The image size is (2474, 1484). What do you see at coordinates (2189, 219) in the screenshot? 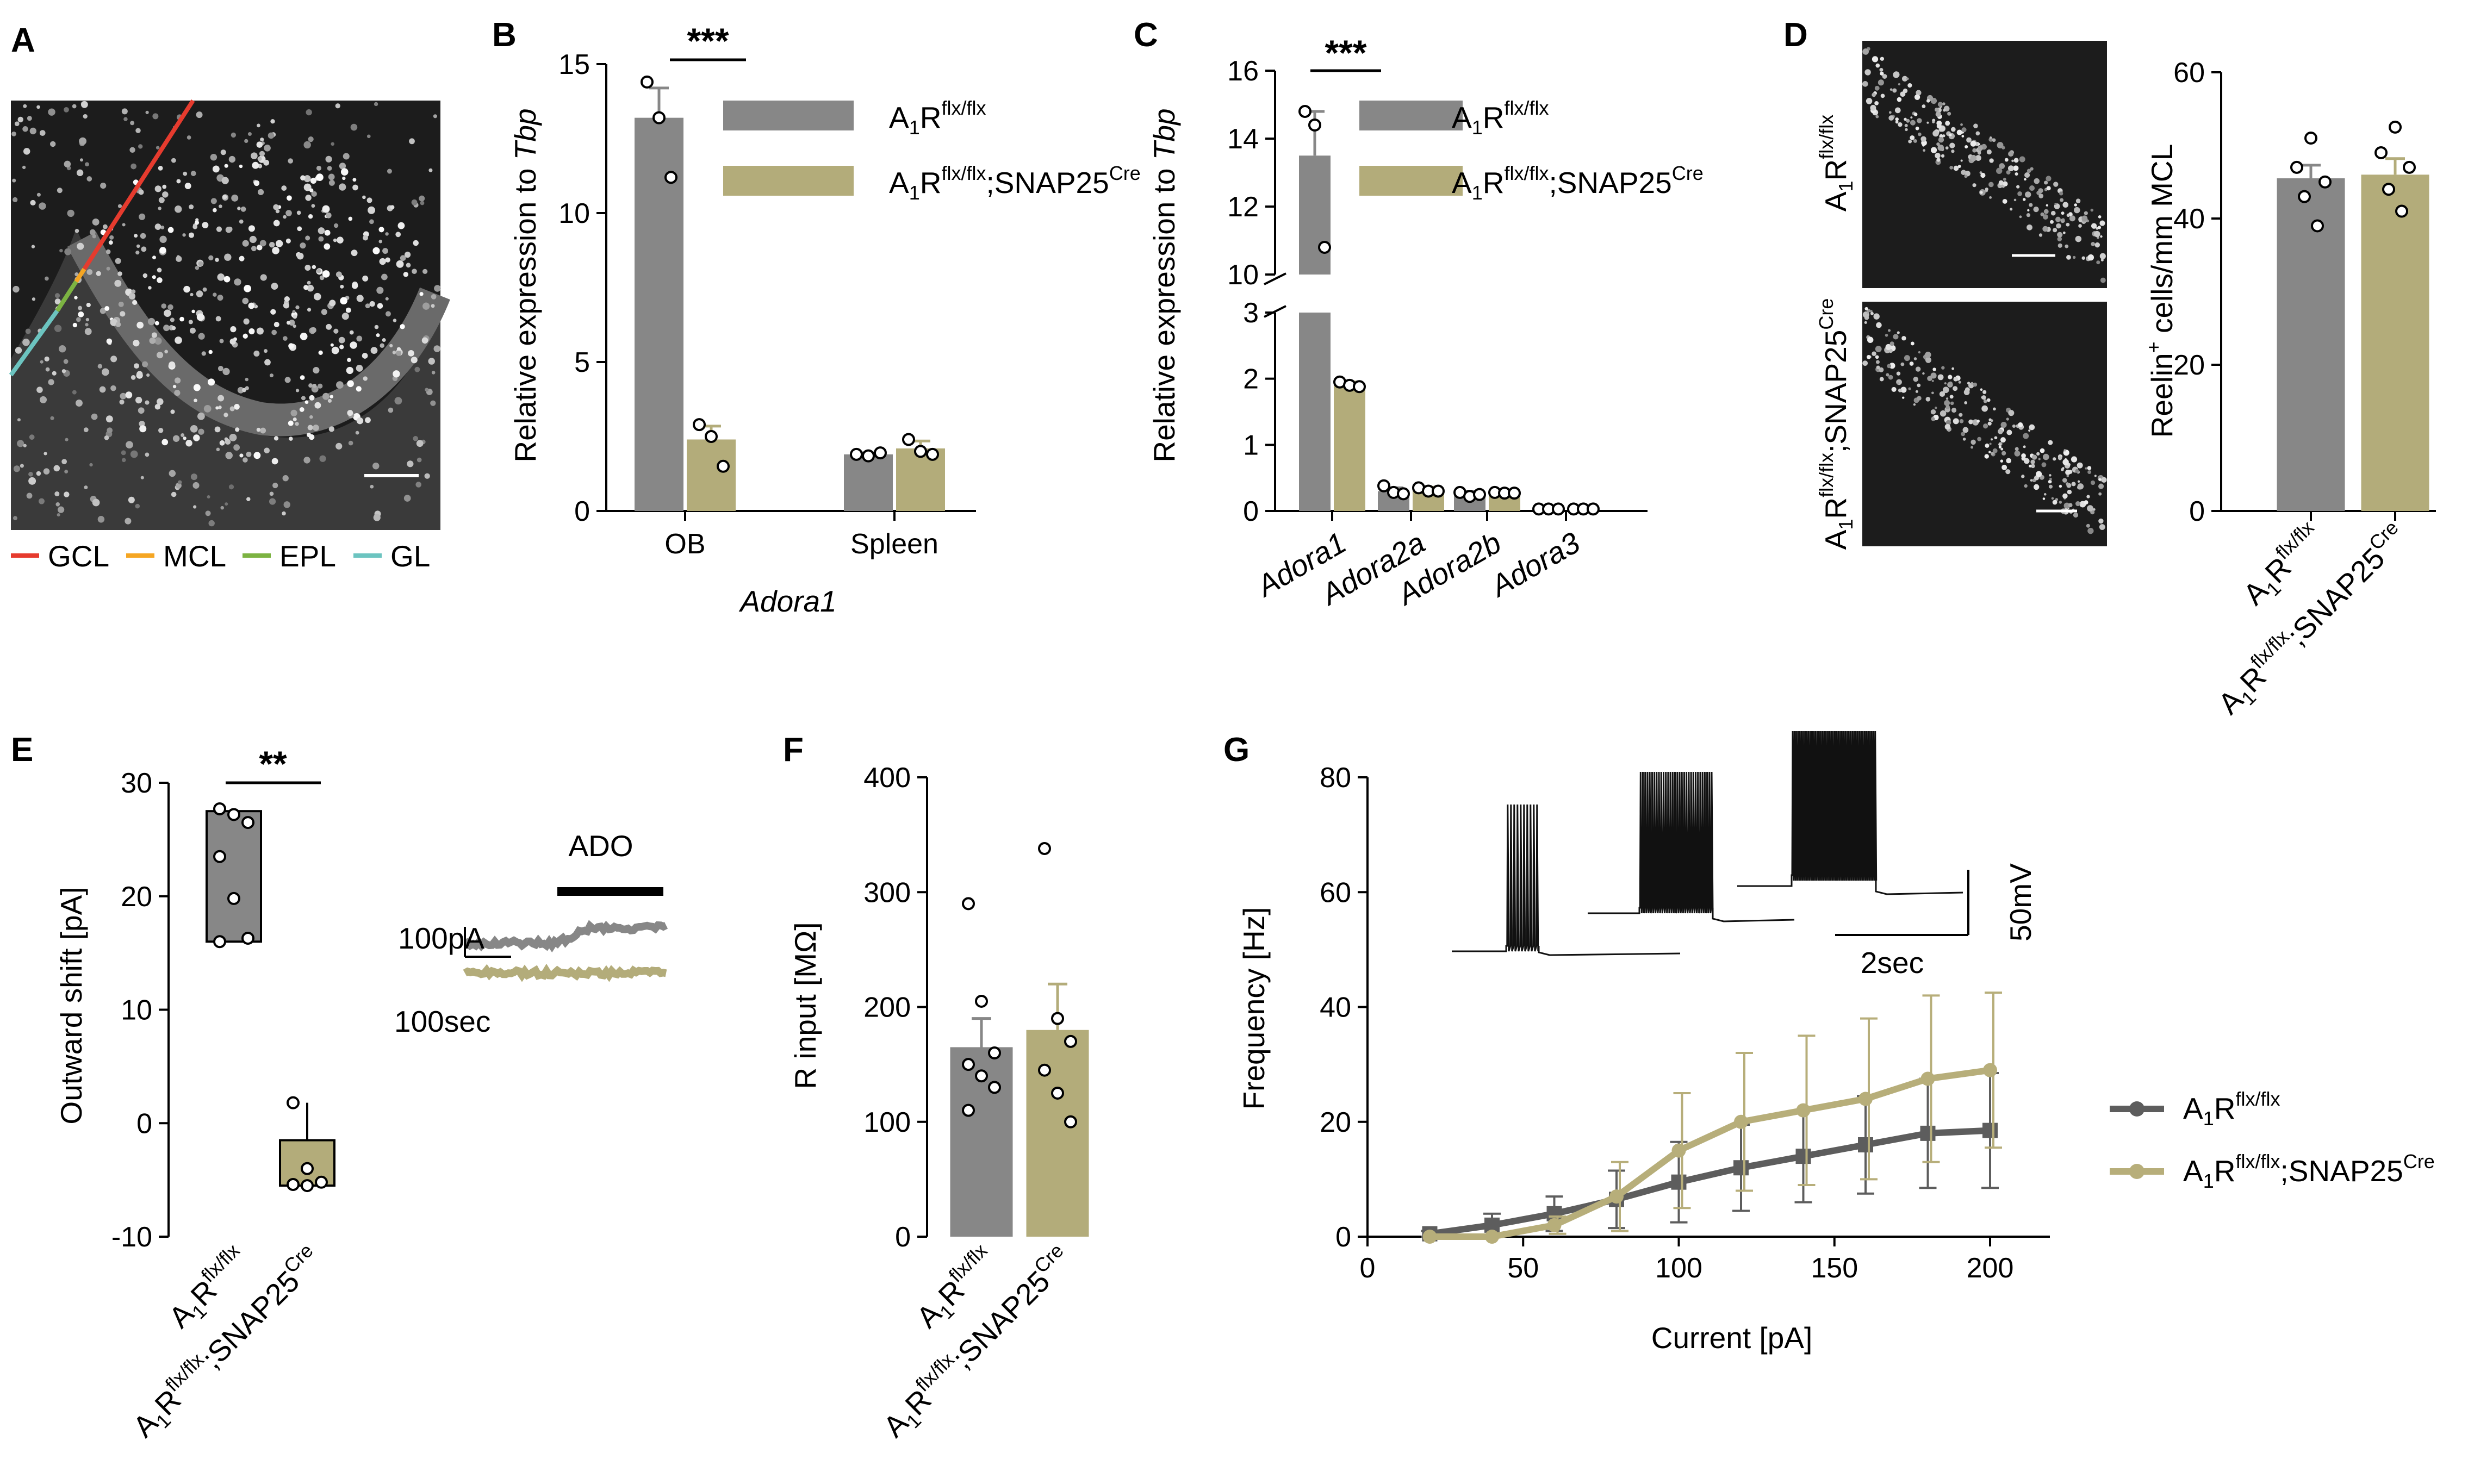
I see `y-axis-d-tick-label: 40` at bounding box center [2189, 219].